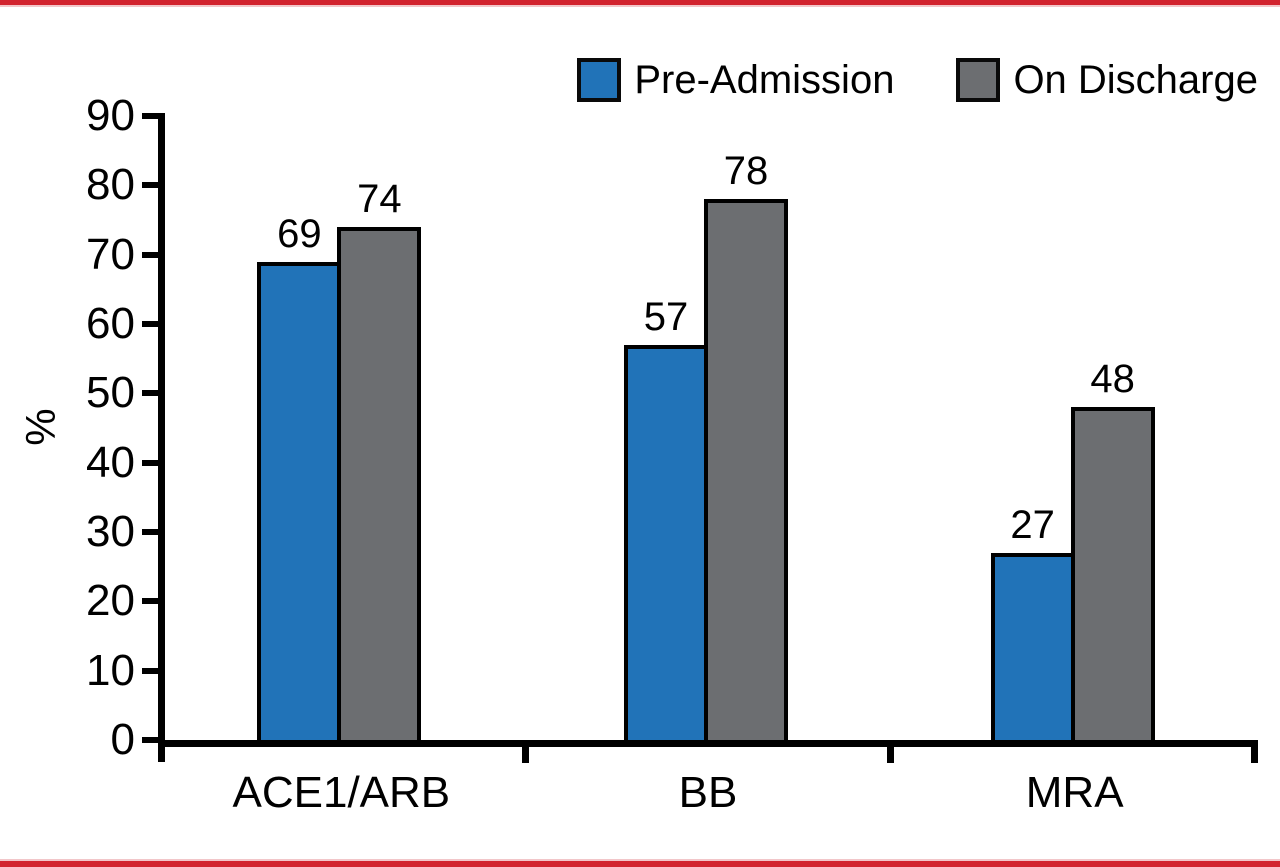 The width and height of the screenshot is (1280, 867). What do you see at coordinates (110, 393) in the screenshot?
I see `y-tick-label-50: 50` at bounding box center [110, 393].